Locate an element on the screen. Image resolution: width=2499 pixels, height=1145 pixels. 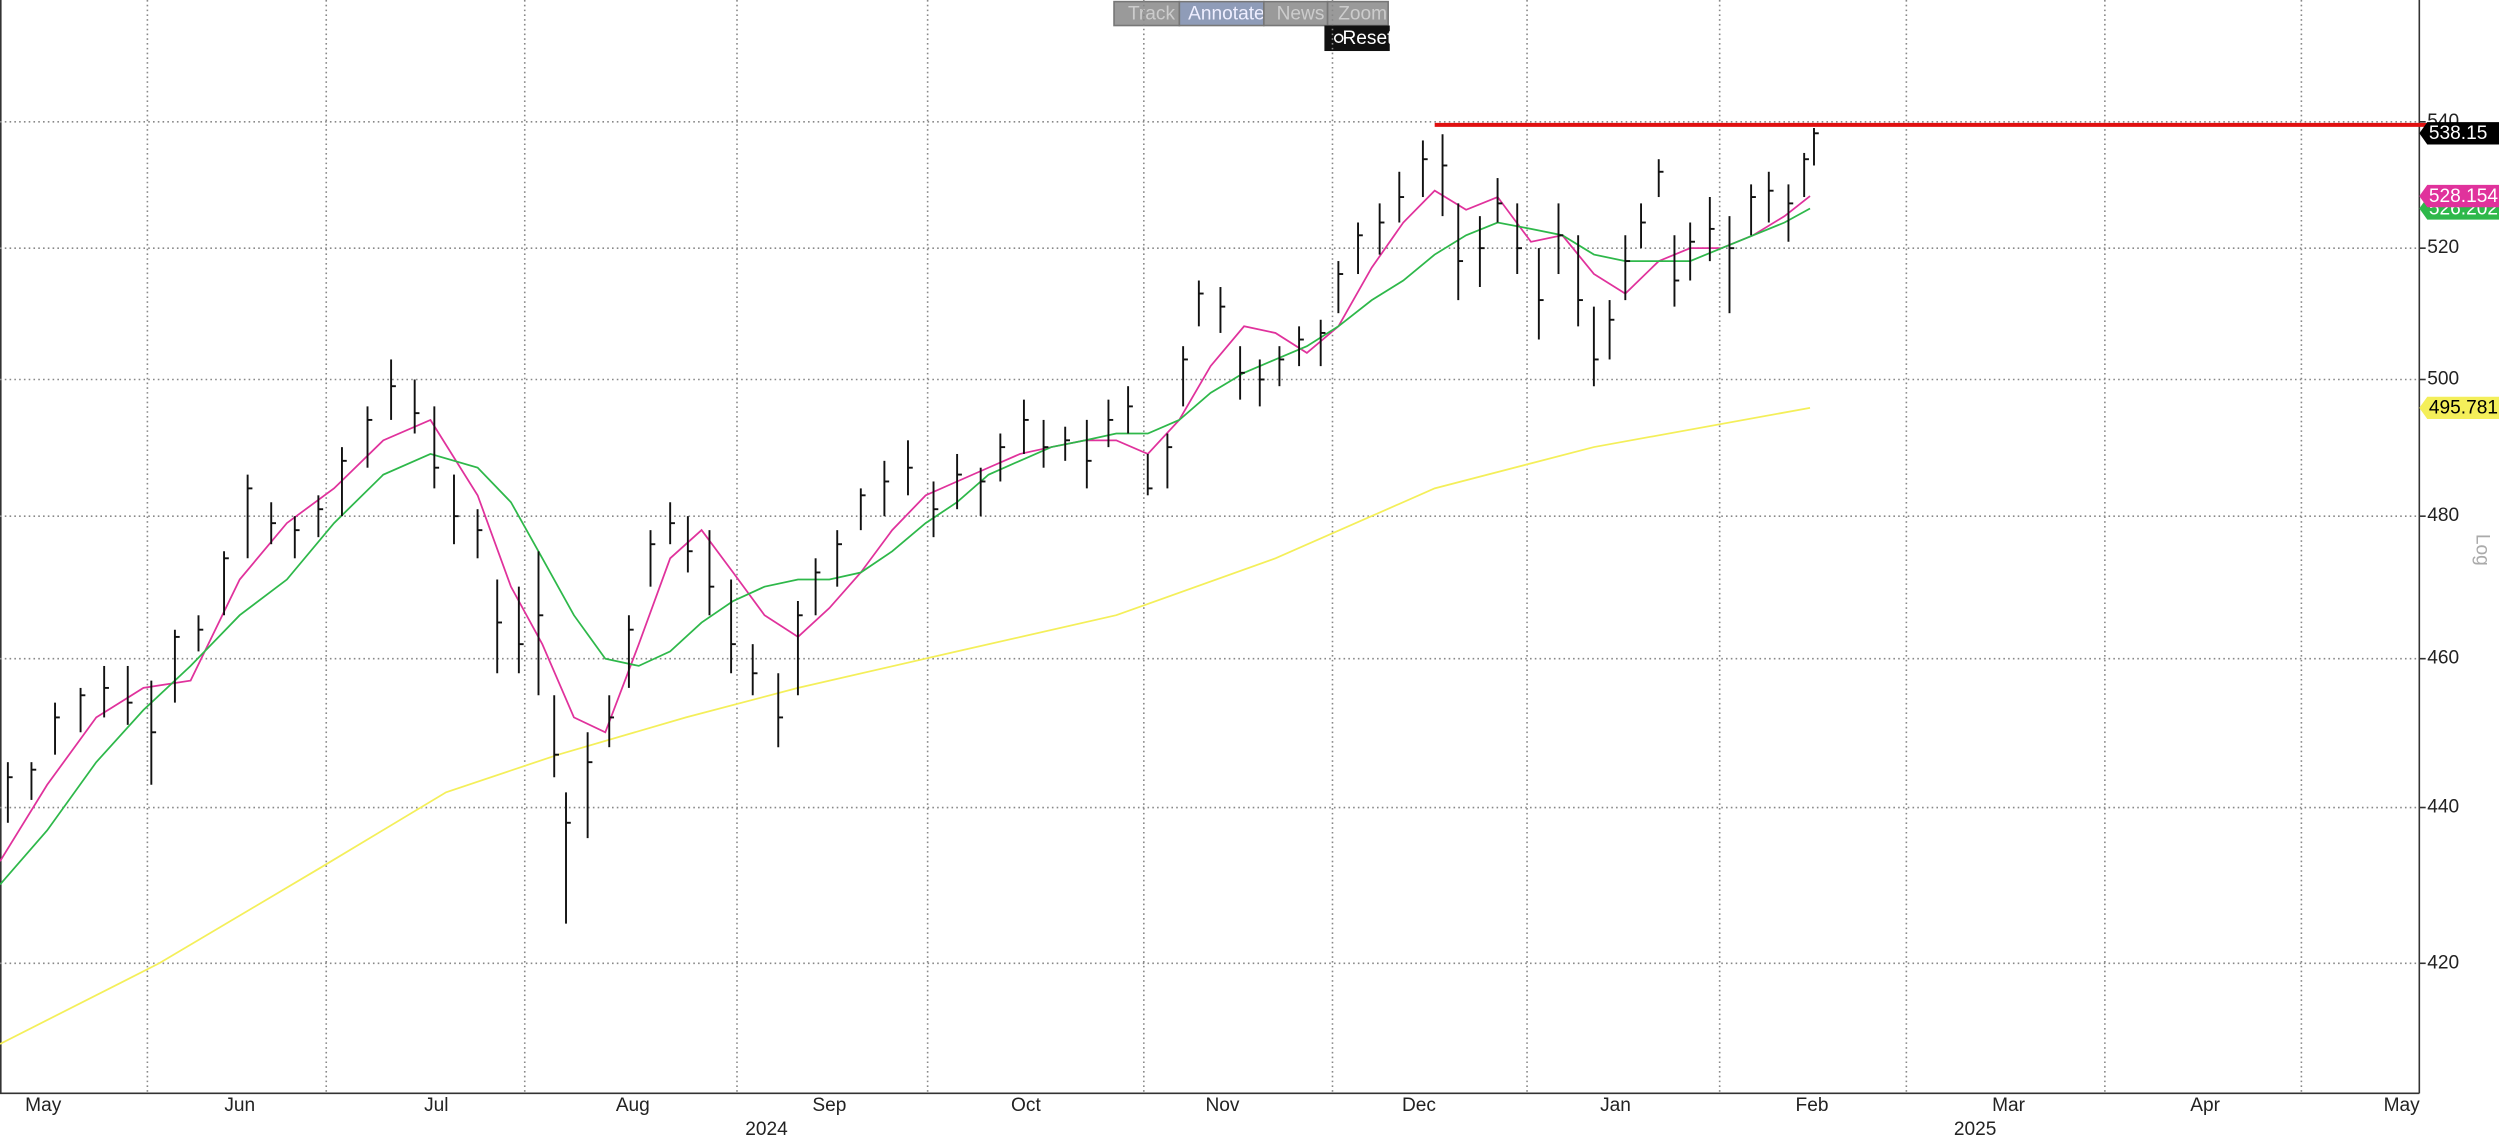
x-tick-label: Apr is located at coordinates (2205, 1105).